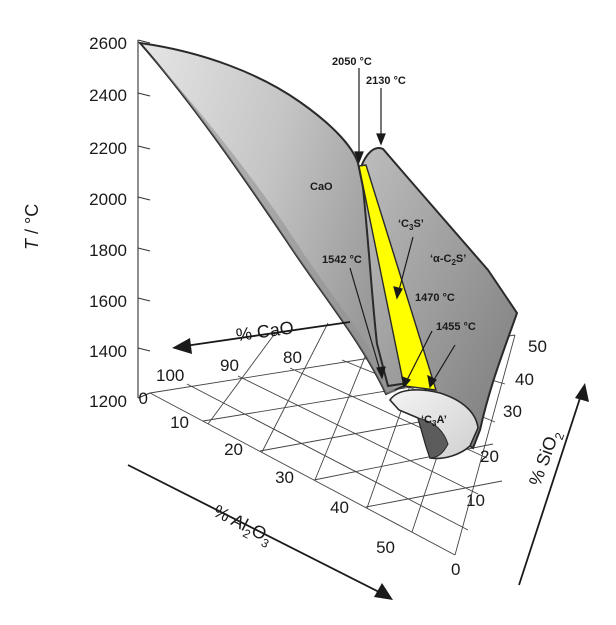  I want to click on cao-axis-label: % CaO, so click(265, 331).